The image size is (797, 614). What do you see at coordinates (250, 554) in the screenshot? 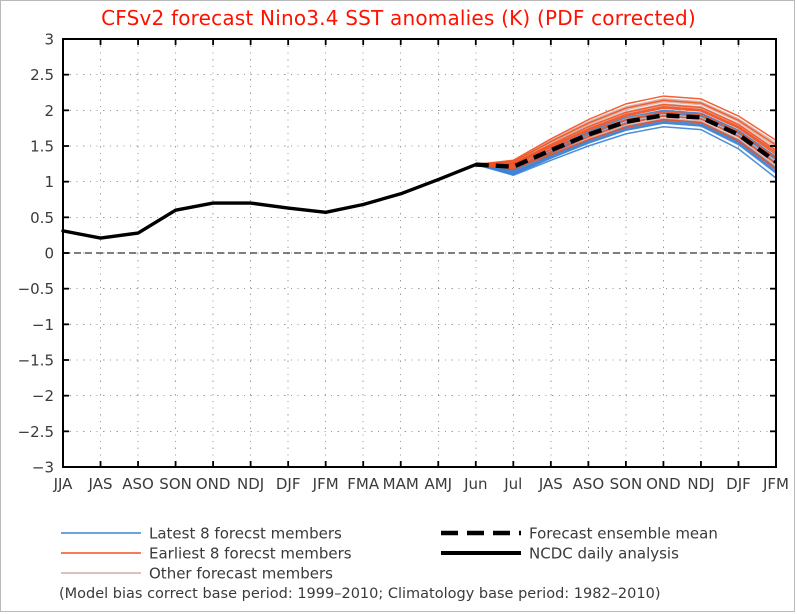
I see `legend-label: Earliest 8 forecst members` at bounding box center [250, 554].